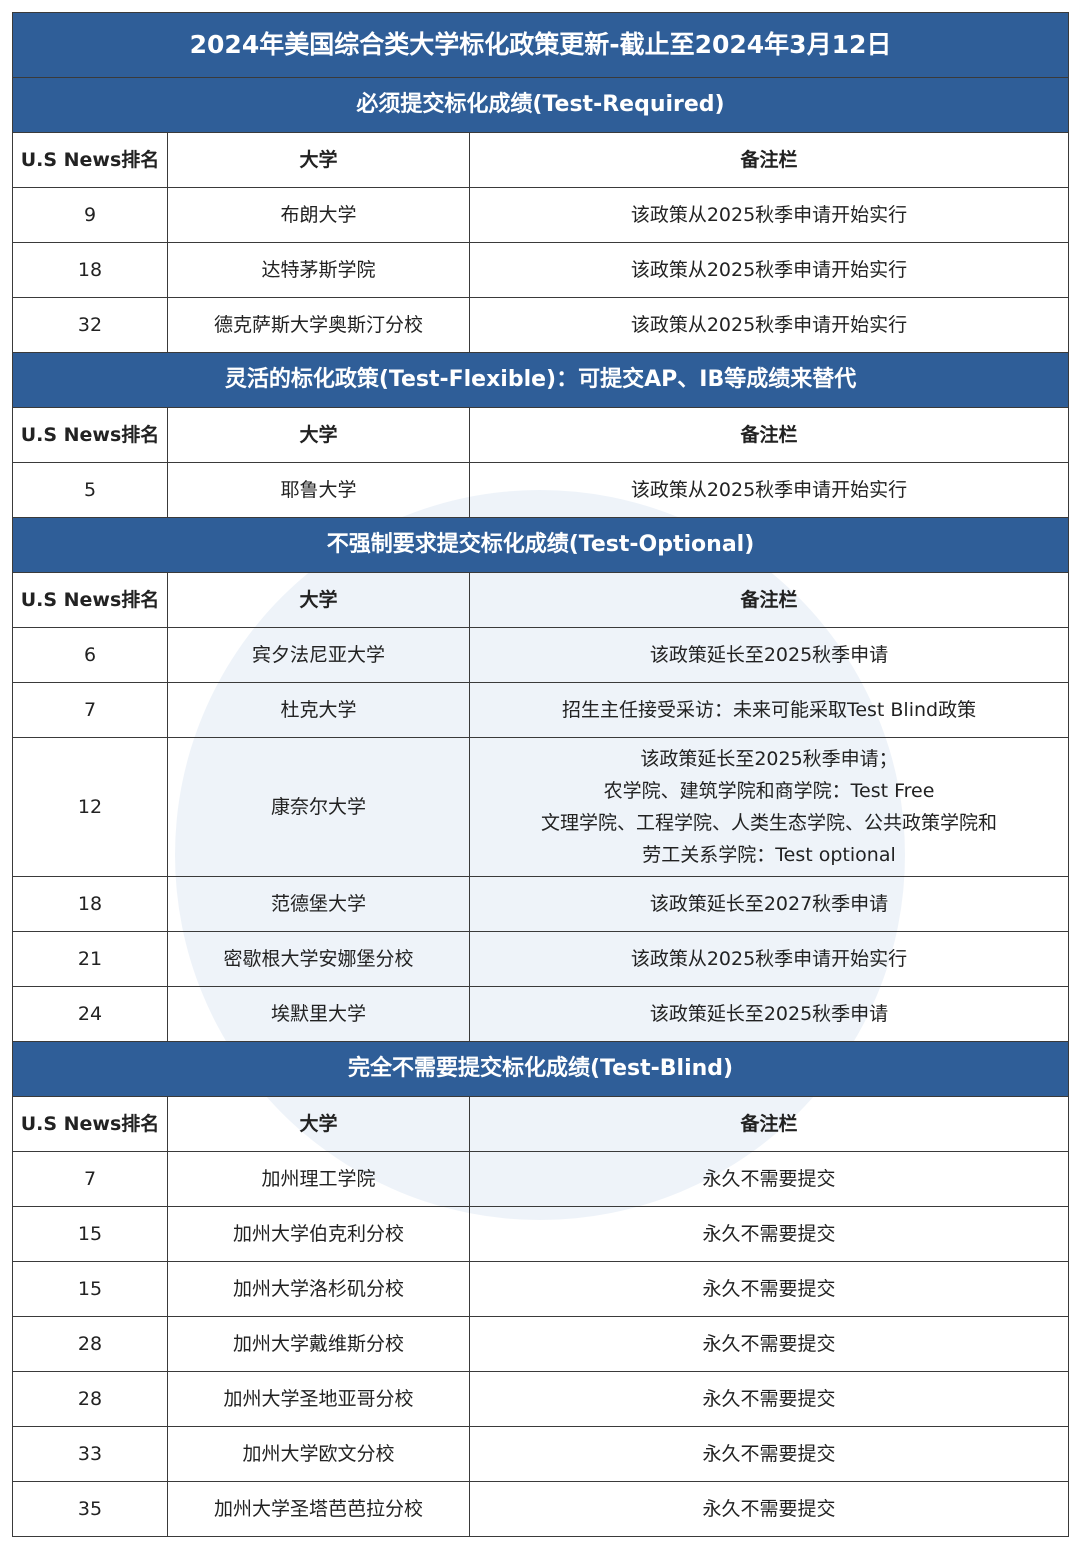  Describe the element at coordinates (318, 1399) in the screenshot. I see `university: 加州大学圣地亚哥分校` at that location.